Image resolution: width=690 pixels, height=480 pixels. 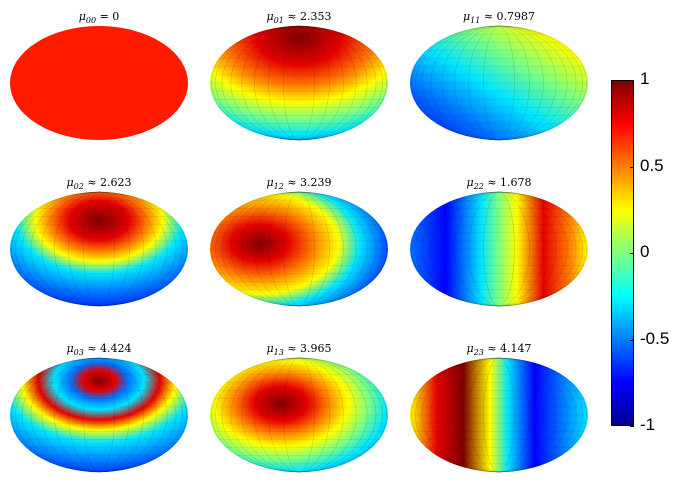 What do you see at coordinates (278, 187) in the screenshot?
I see `mu-index: 12` at bounding box center [278, 187].